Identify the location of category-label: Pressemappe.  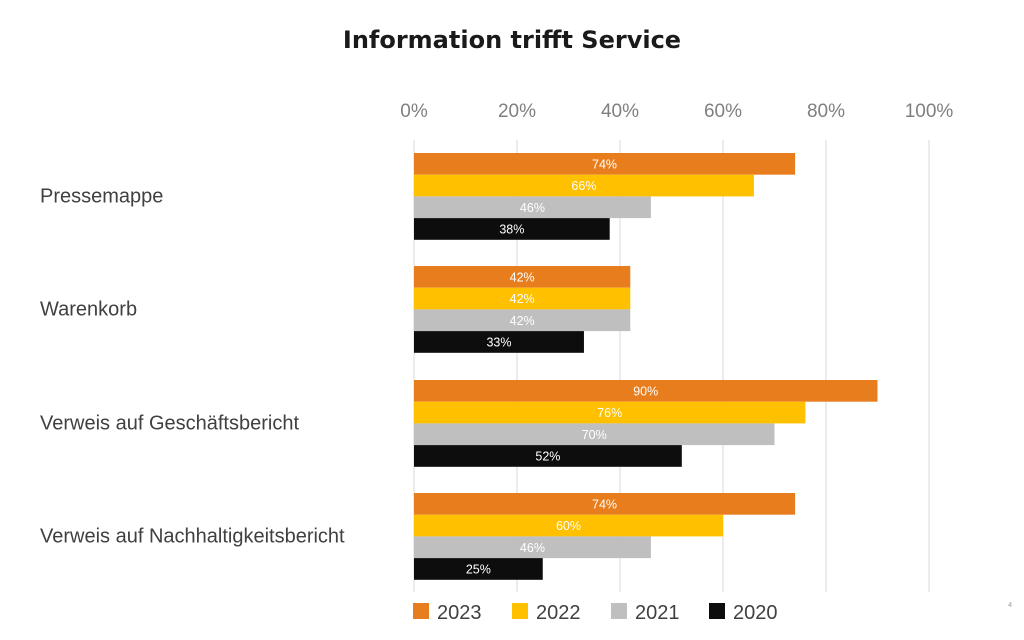
(101, 196).